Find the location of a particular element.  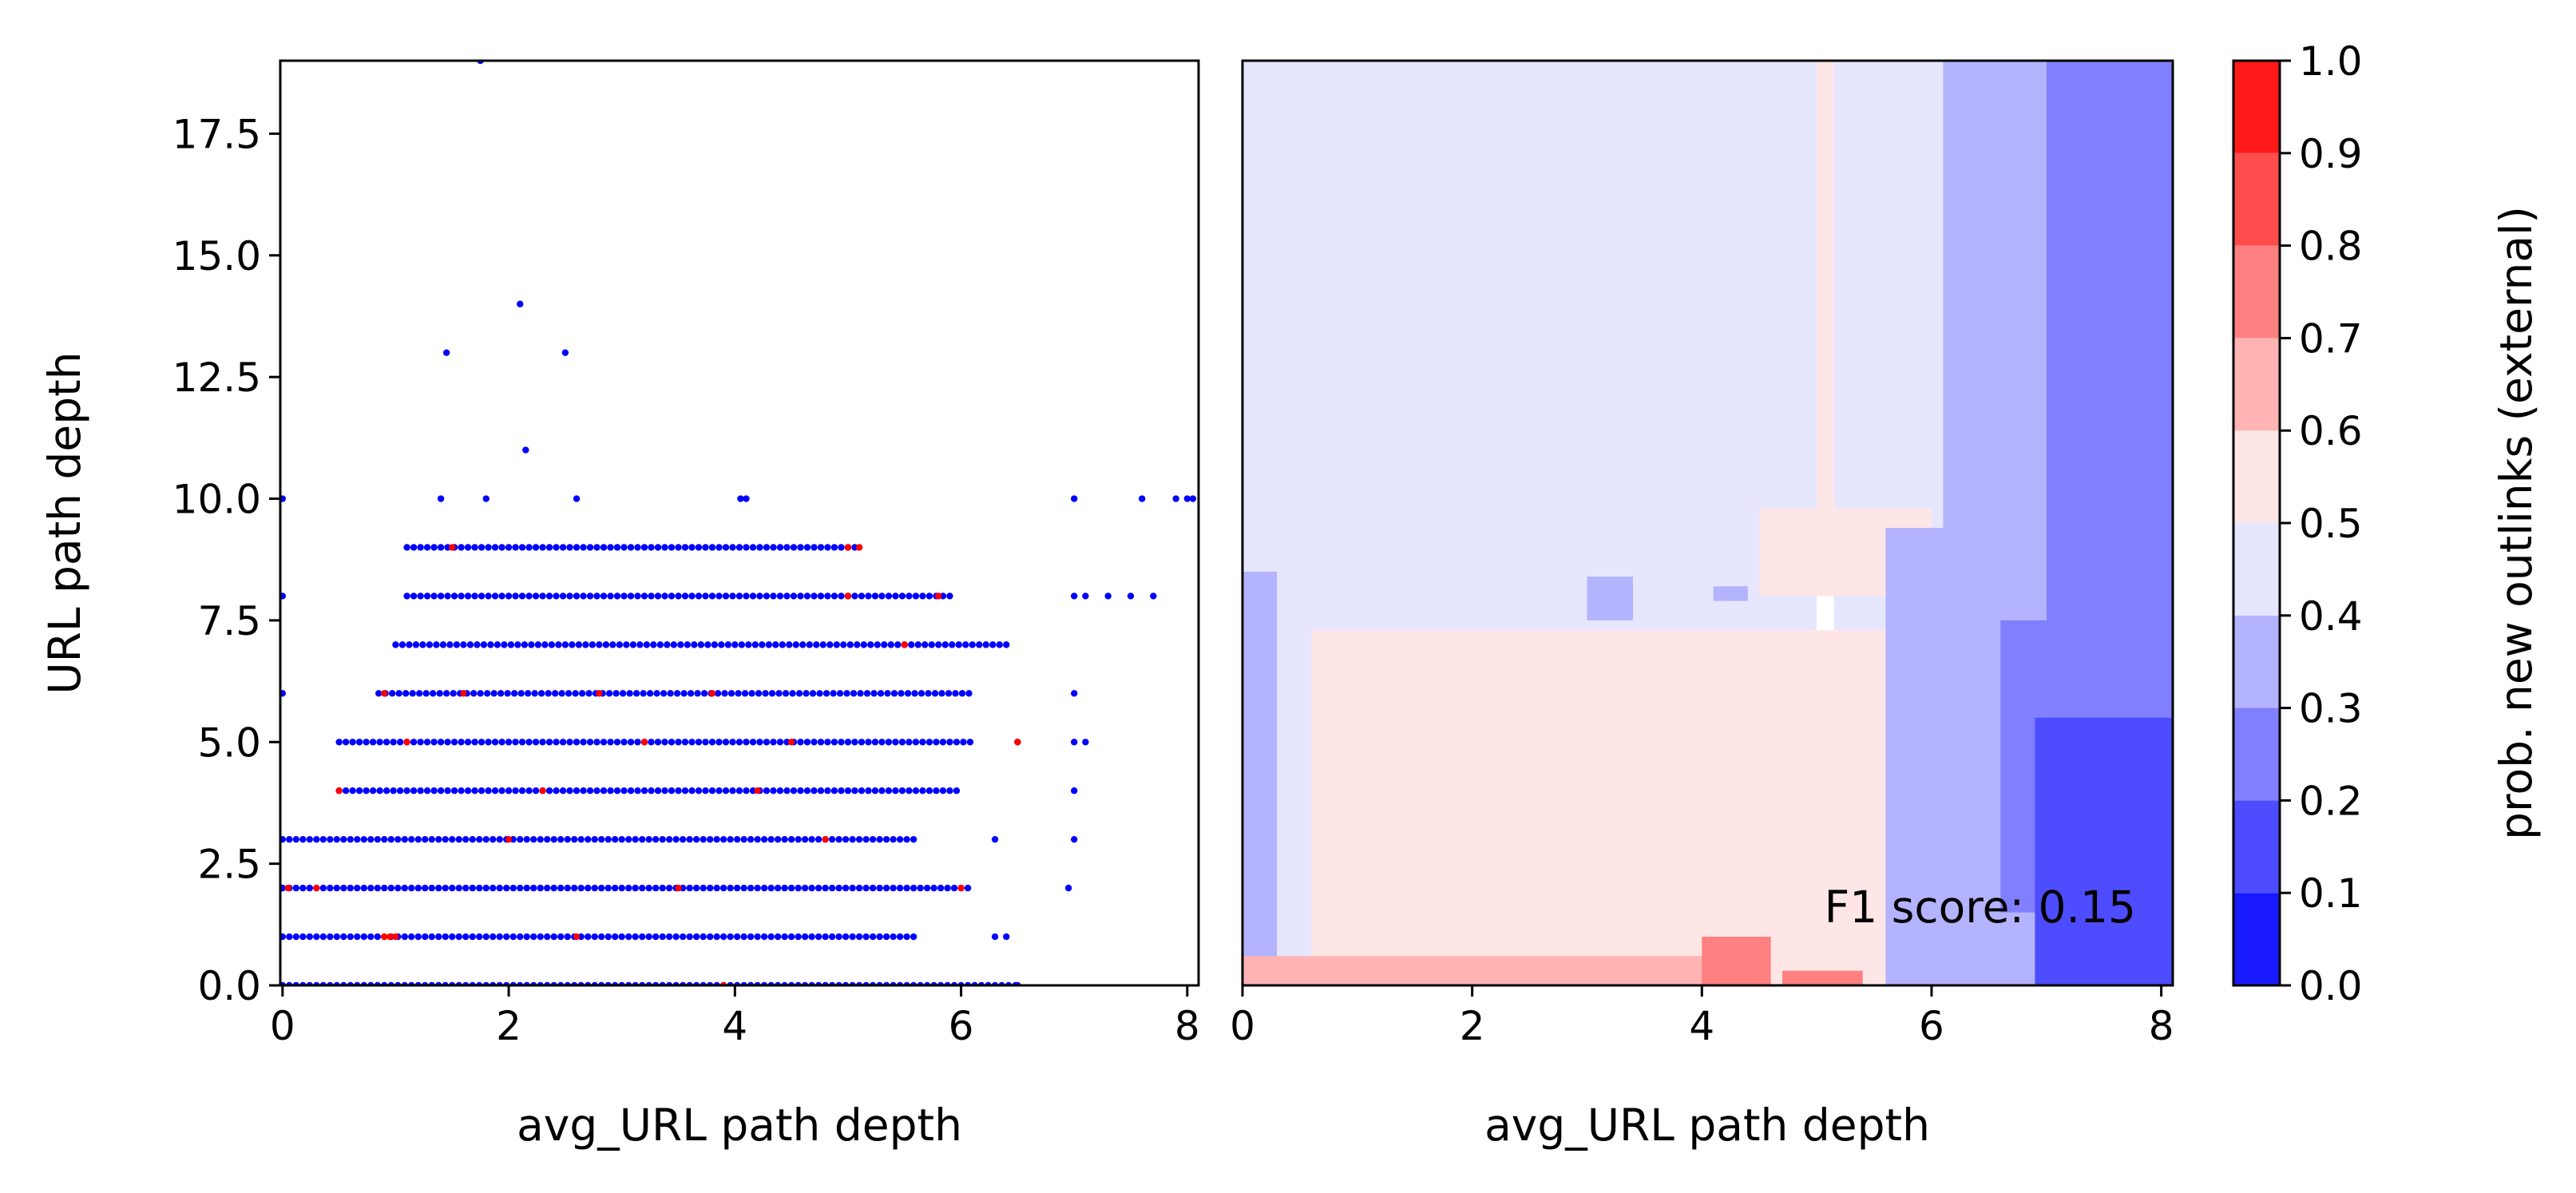

colorbar-tick-label: 0.4 is located at coordinates (2331, 616).